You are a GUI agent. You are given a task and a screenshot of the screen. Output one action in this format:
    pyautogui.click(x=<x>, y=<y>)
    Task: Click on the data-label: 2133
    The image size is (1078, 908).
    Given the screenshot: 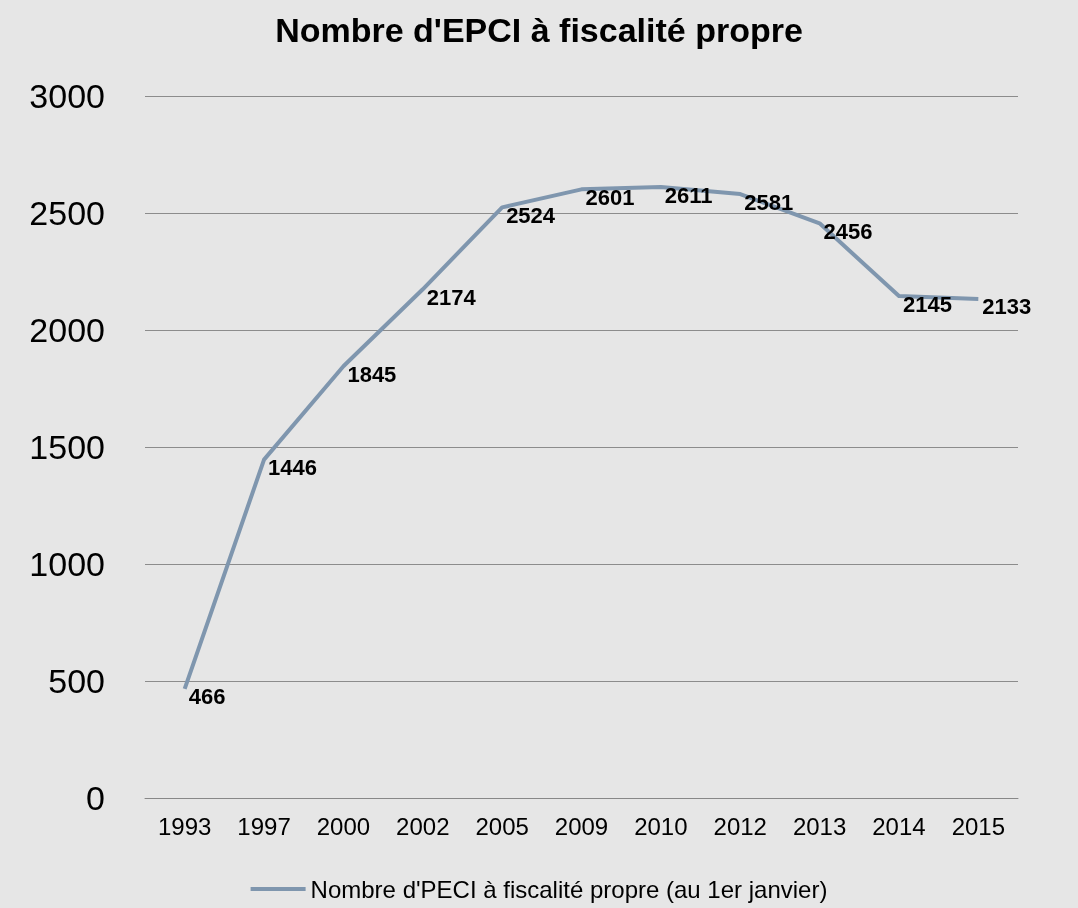 What is the action you would take?
    pyautogui.click(x=1007, y=307)
    